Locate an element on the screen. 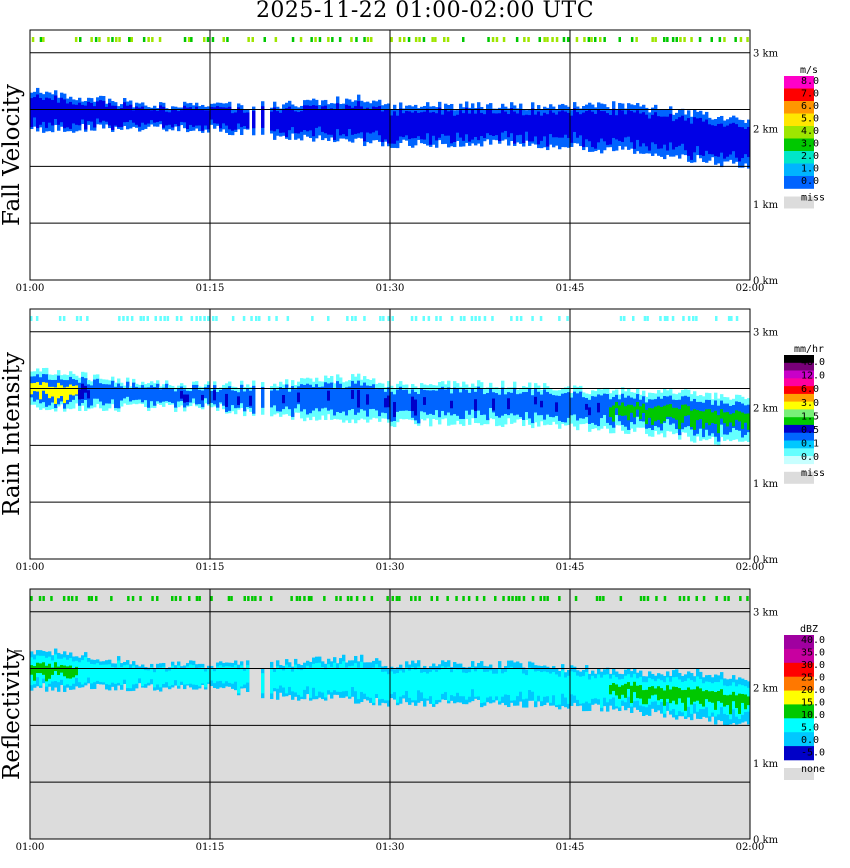  legend-label: 0.0 is located at coordinates (810, 740).